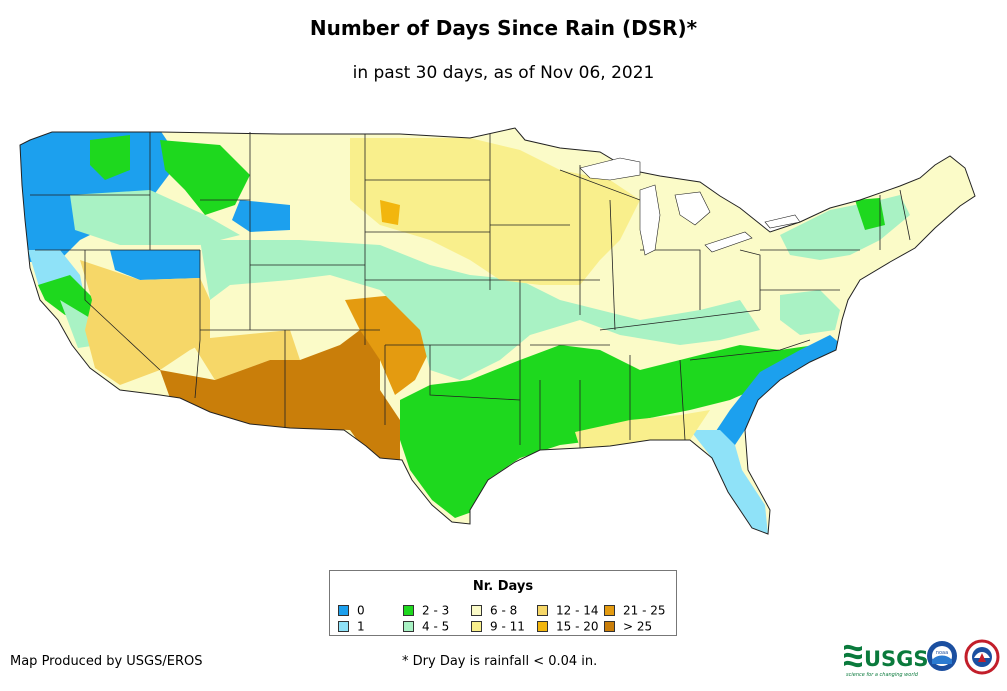  What do you see at coordinates (577, 626) in the screenshot?
I see `legend-label: 15 - 20` at bounding box center [577, 626].